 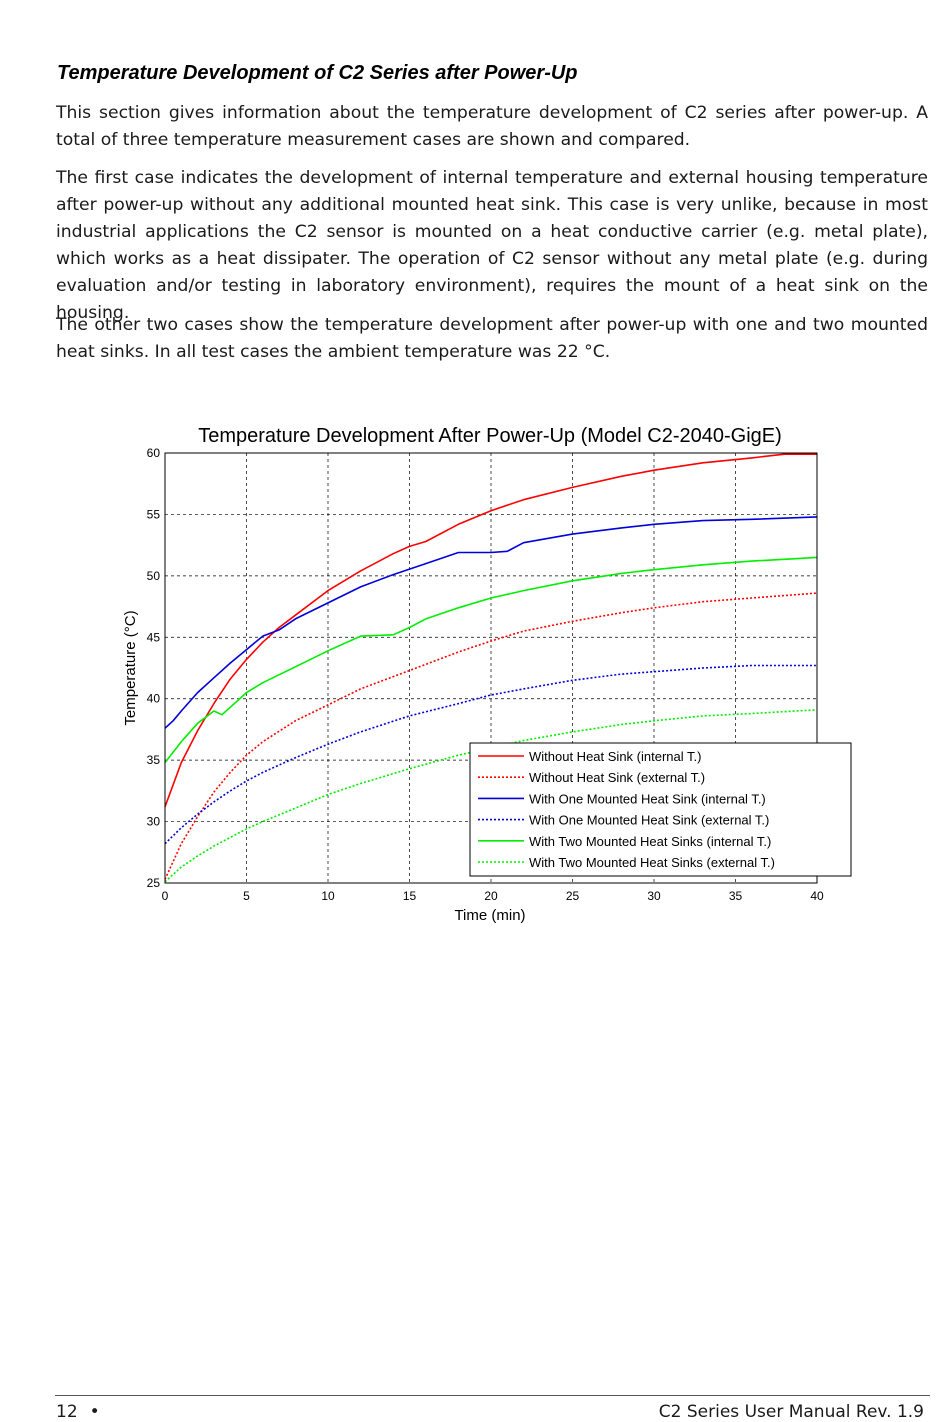 What do you see at coordinates (154, 760) in the screenshot?
I see `y-tick-label: 35` at bounding box center [154, 760].